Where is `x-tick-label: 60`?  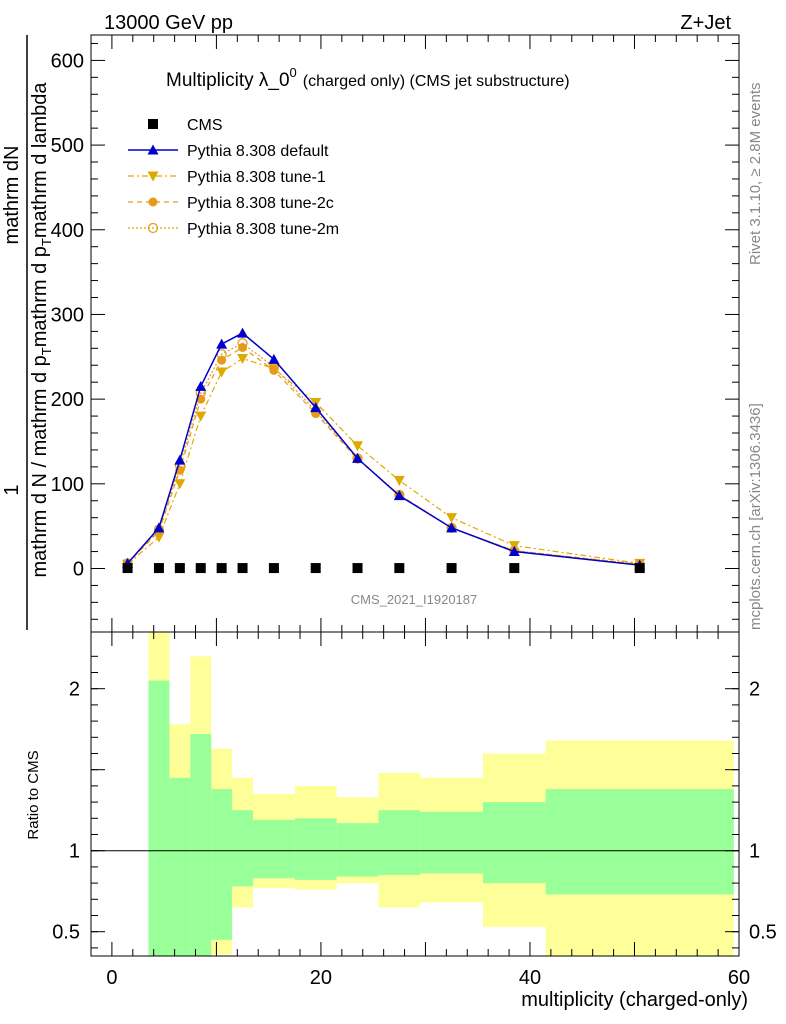
x-tick-label: 60 is located at coordinates (739, 978).